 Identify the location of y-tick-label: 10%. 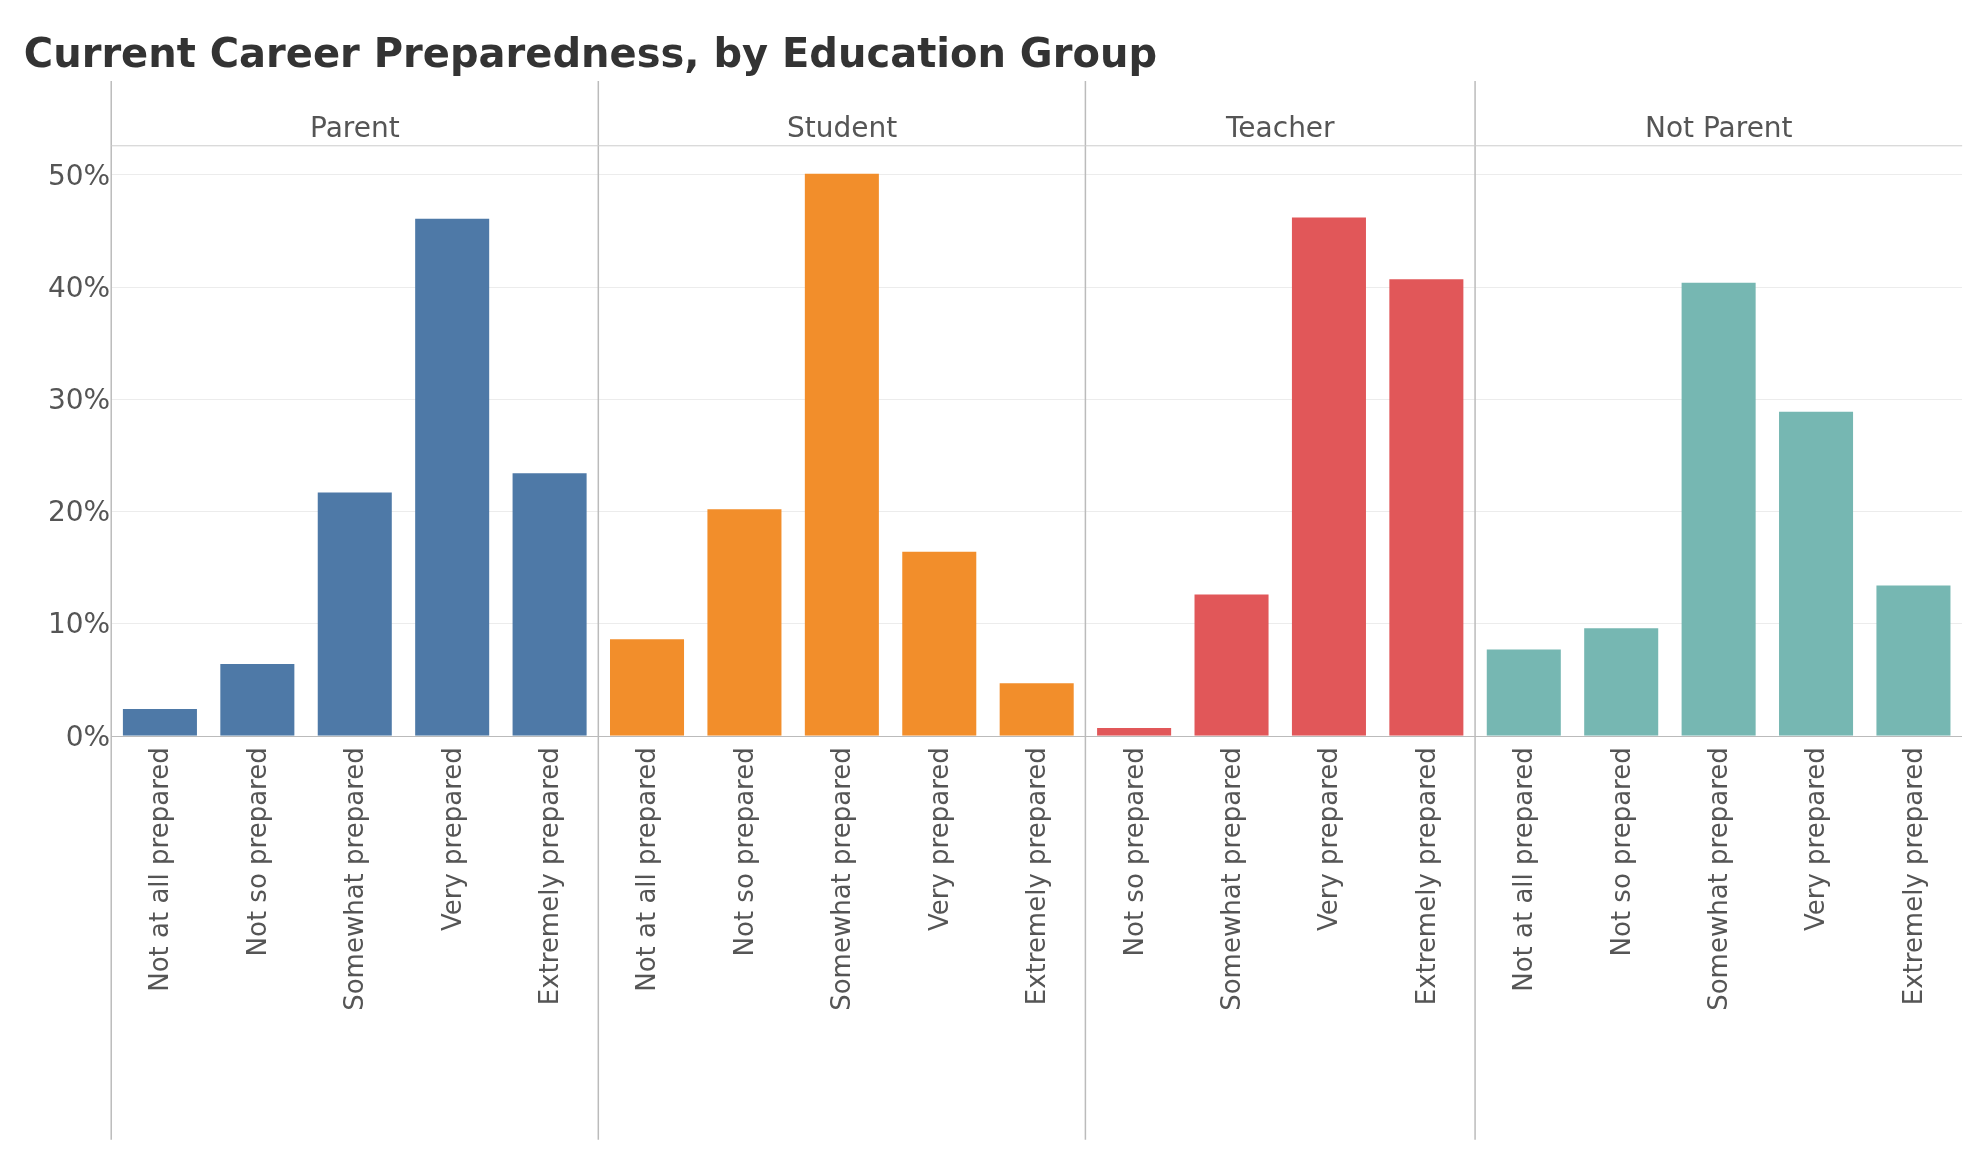
(79, 624).